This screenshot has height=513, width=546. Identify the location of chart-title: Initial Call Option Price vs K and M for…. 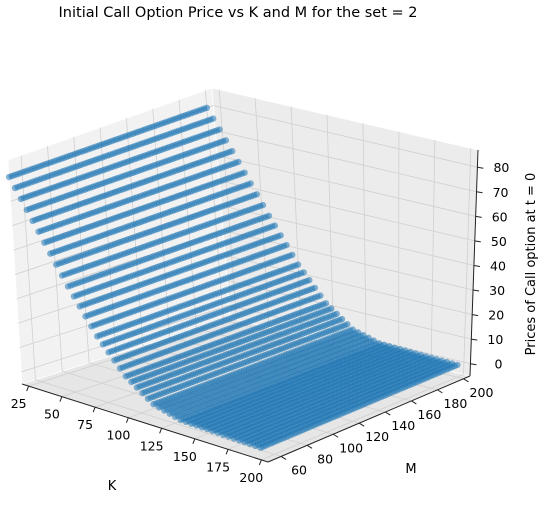
(238, 13).